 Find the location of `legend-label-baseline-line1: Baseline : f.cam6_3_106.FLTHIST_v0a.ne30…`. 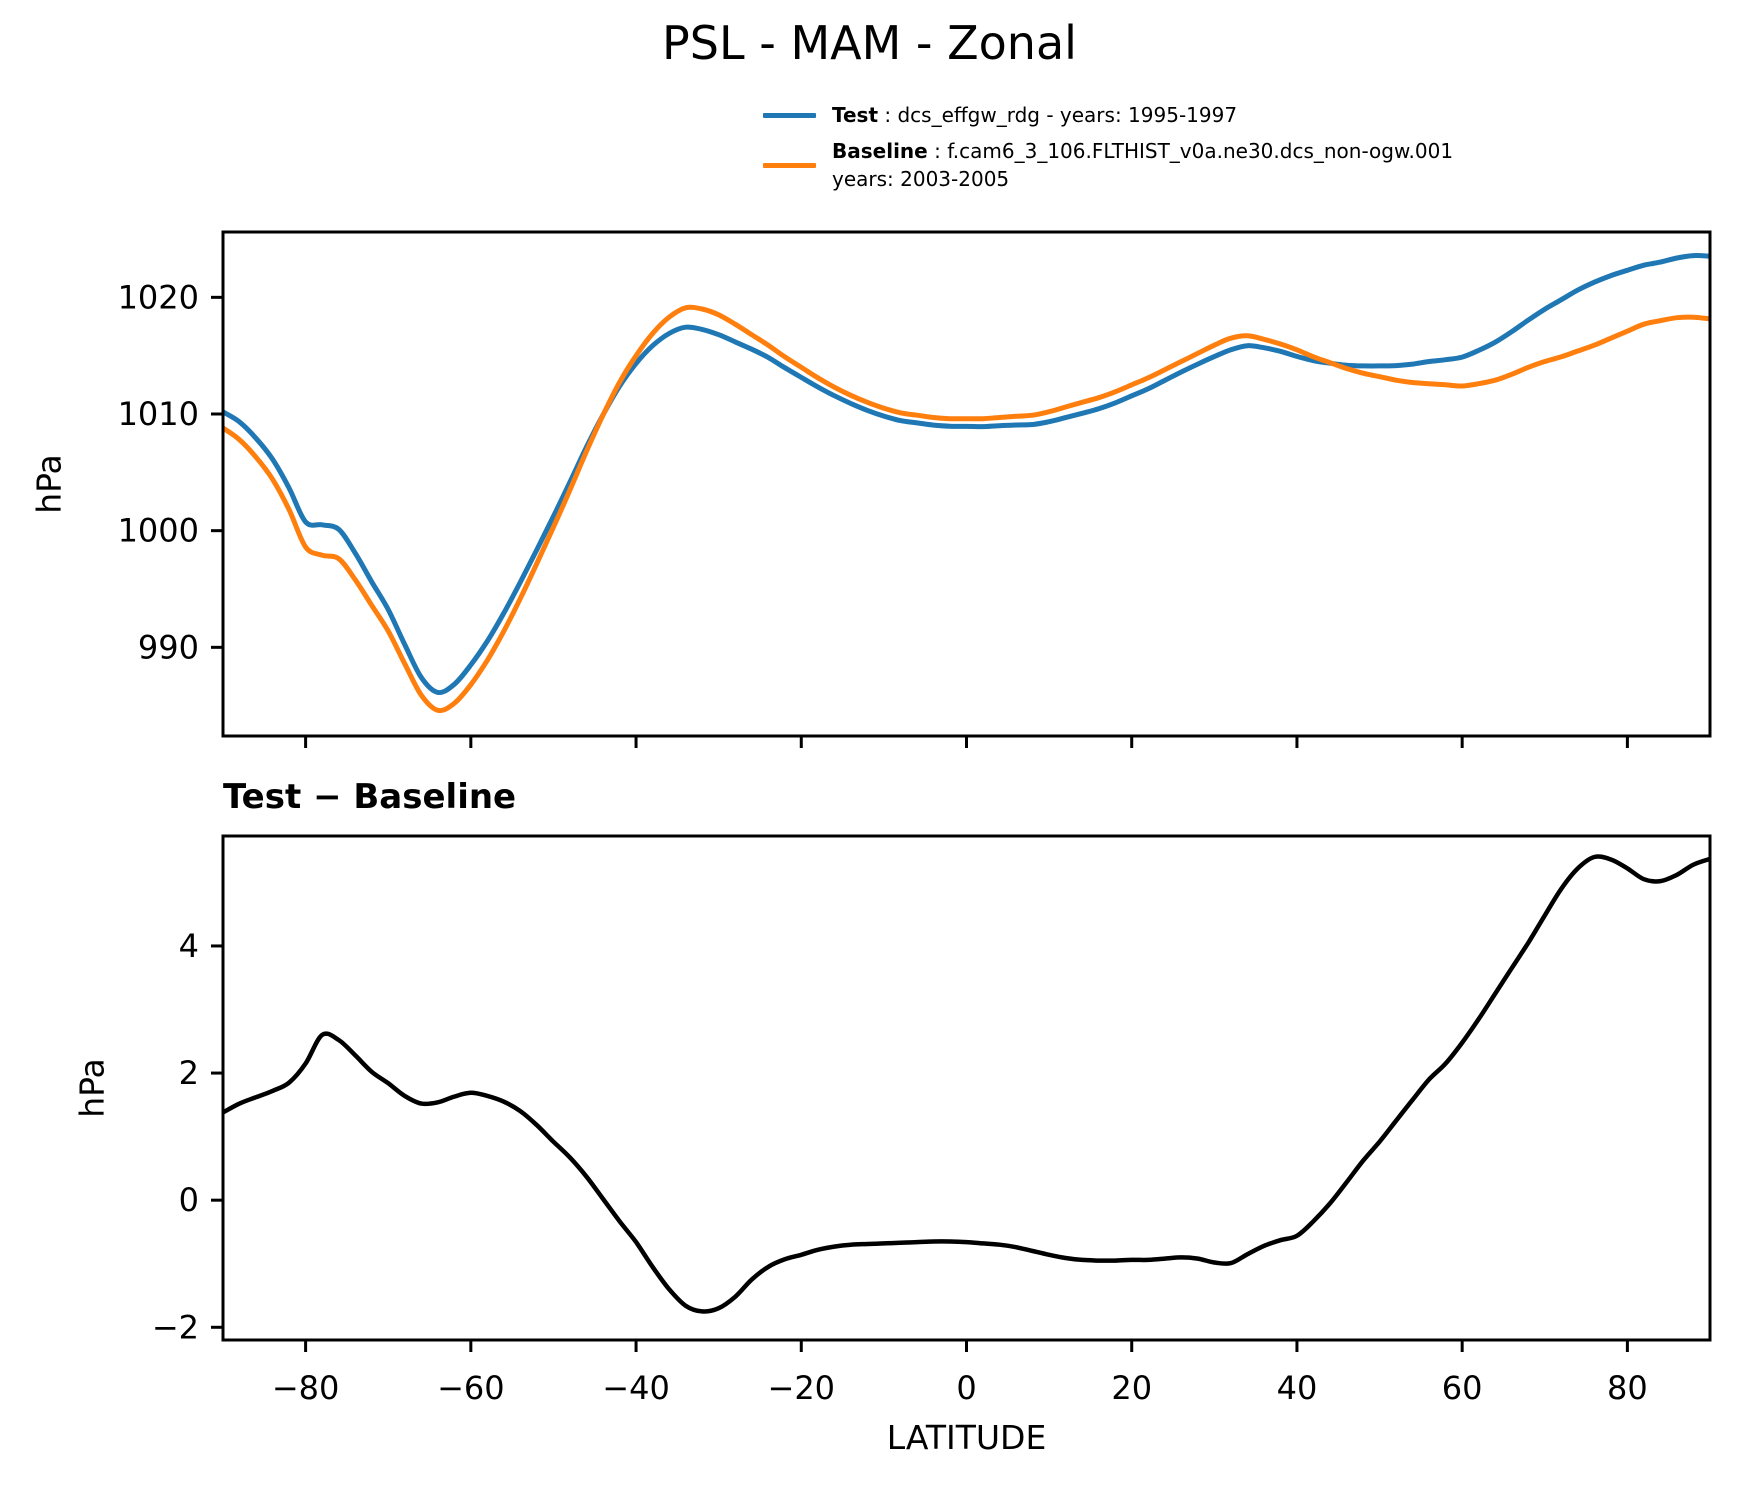

legend-label-baseline-line1: Baseline : f.cam6_3_106.FLTHIST_v0a.ne30… is located at coordinates (1142, 151).